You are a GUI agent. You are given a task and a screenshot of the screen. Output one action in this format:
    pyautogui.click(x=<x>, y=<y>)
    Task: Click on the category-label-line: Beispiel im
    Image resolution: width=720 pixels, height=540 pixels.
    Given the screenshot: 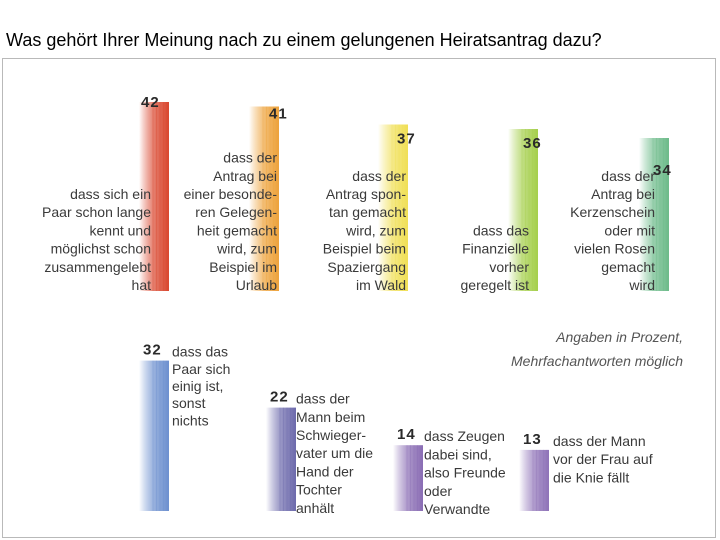 What is the action you would take?
    pyautogui.click(x=243, y=267)
    